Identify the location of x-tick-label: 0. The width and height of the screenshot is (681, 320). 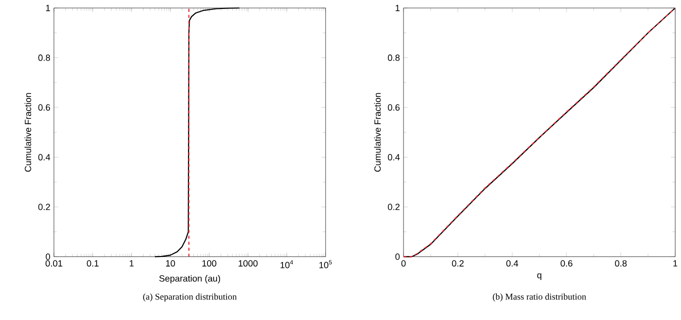
(403, 263).